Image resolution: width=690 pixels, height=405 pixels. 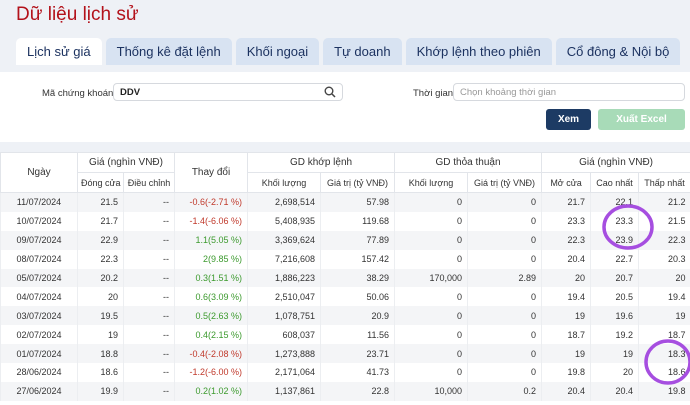 I want to click on group-header: GD khớp lệnh, so click(x=321, y=162).